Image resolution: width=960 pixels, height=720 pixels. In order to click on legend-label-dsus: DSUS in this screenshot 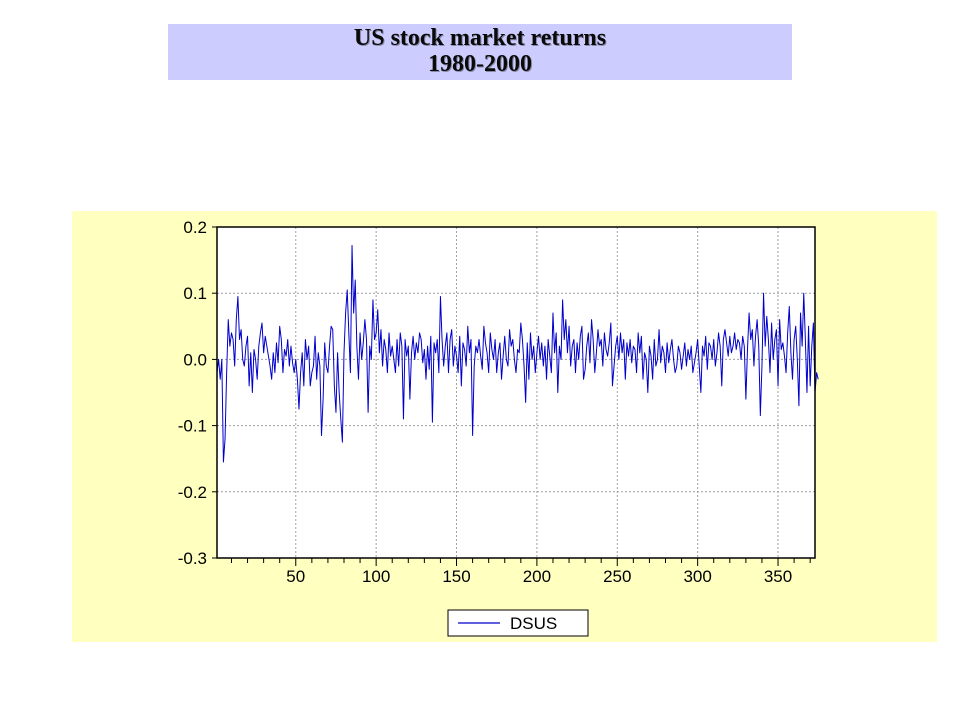, I will do `click(533, 623)`.